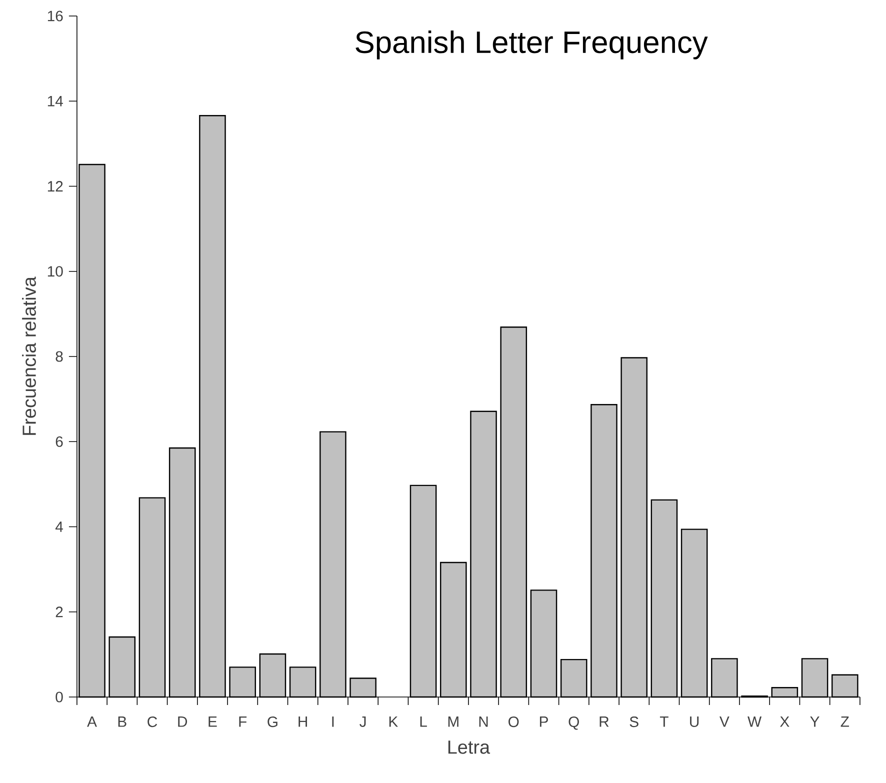  What do you see at coordinates (393, 721) in the screenshot?
I see `x-tick-label: K` at bounding box center [393, 721].